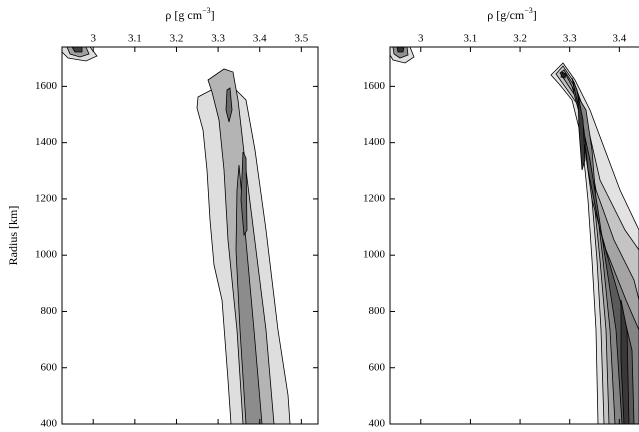 Image resolution: width=639 pixels, height=432 pixels. What do you see at coordinates (506, 15) in the screenshot?
I see `x-axis-label-part: ρ [g/cm` at bounding box center [506, 15].